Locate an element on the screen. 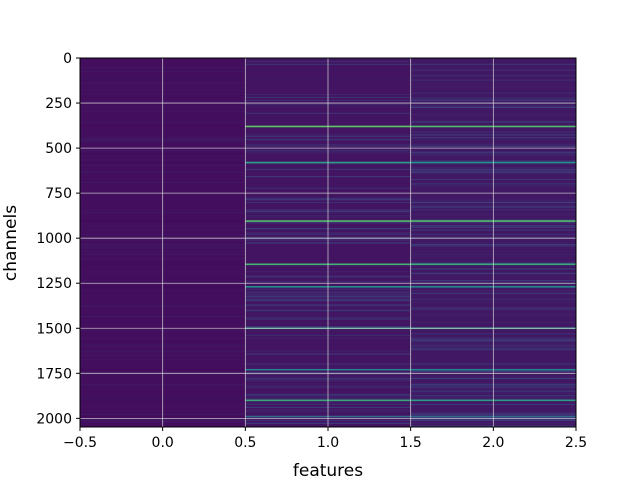 The image size is (640, 485). x-tick-label: −0.5 is located at coordinates (80, 443).